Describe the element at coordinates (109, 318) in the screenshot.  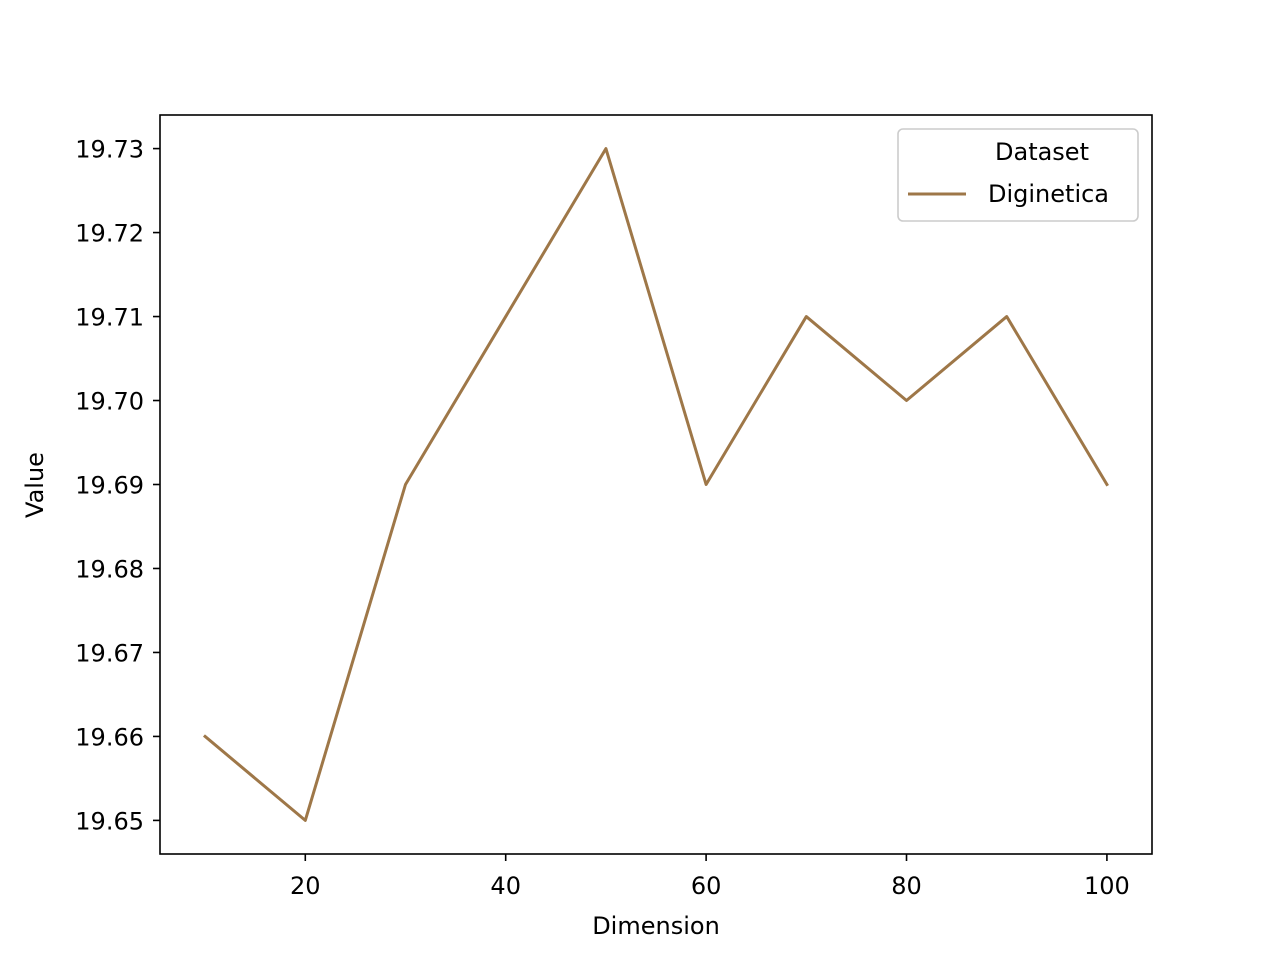
I see `y-tick-label: 19.71` at that location.